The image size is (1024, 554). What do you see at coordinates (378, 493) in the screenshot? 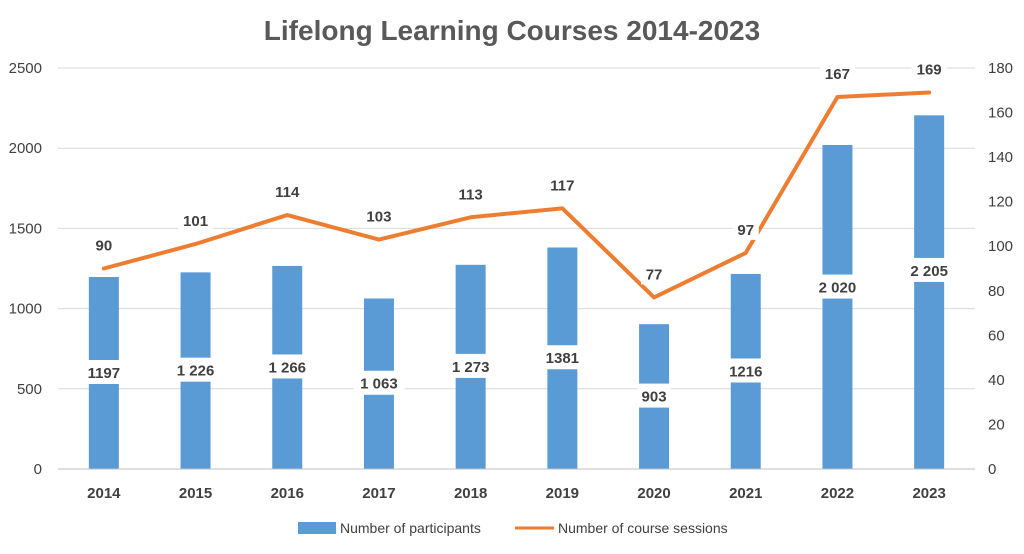
I see `x-tick-label: 2017` at bounding box center [378, 493].